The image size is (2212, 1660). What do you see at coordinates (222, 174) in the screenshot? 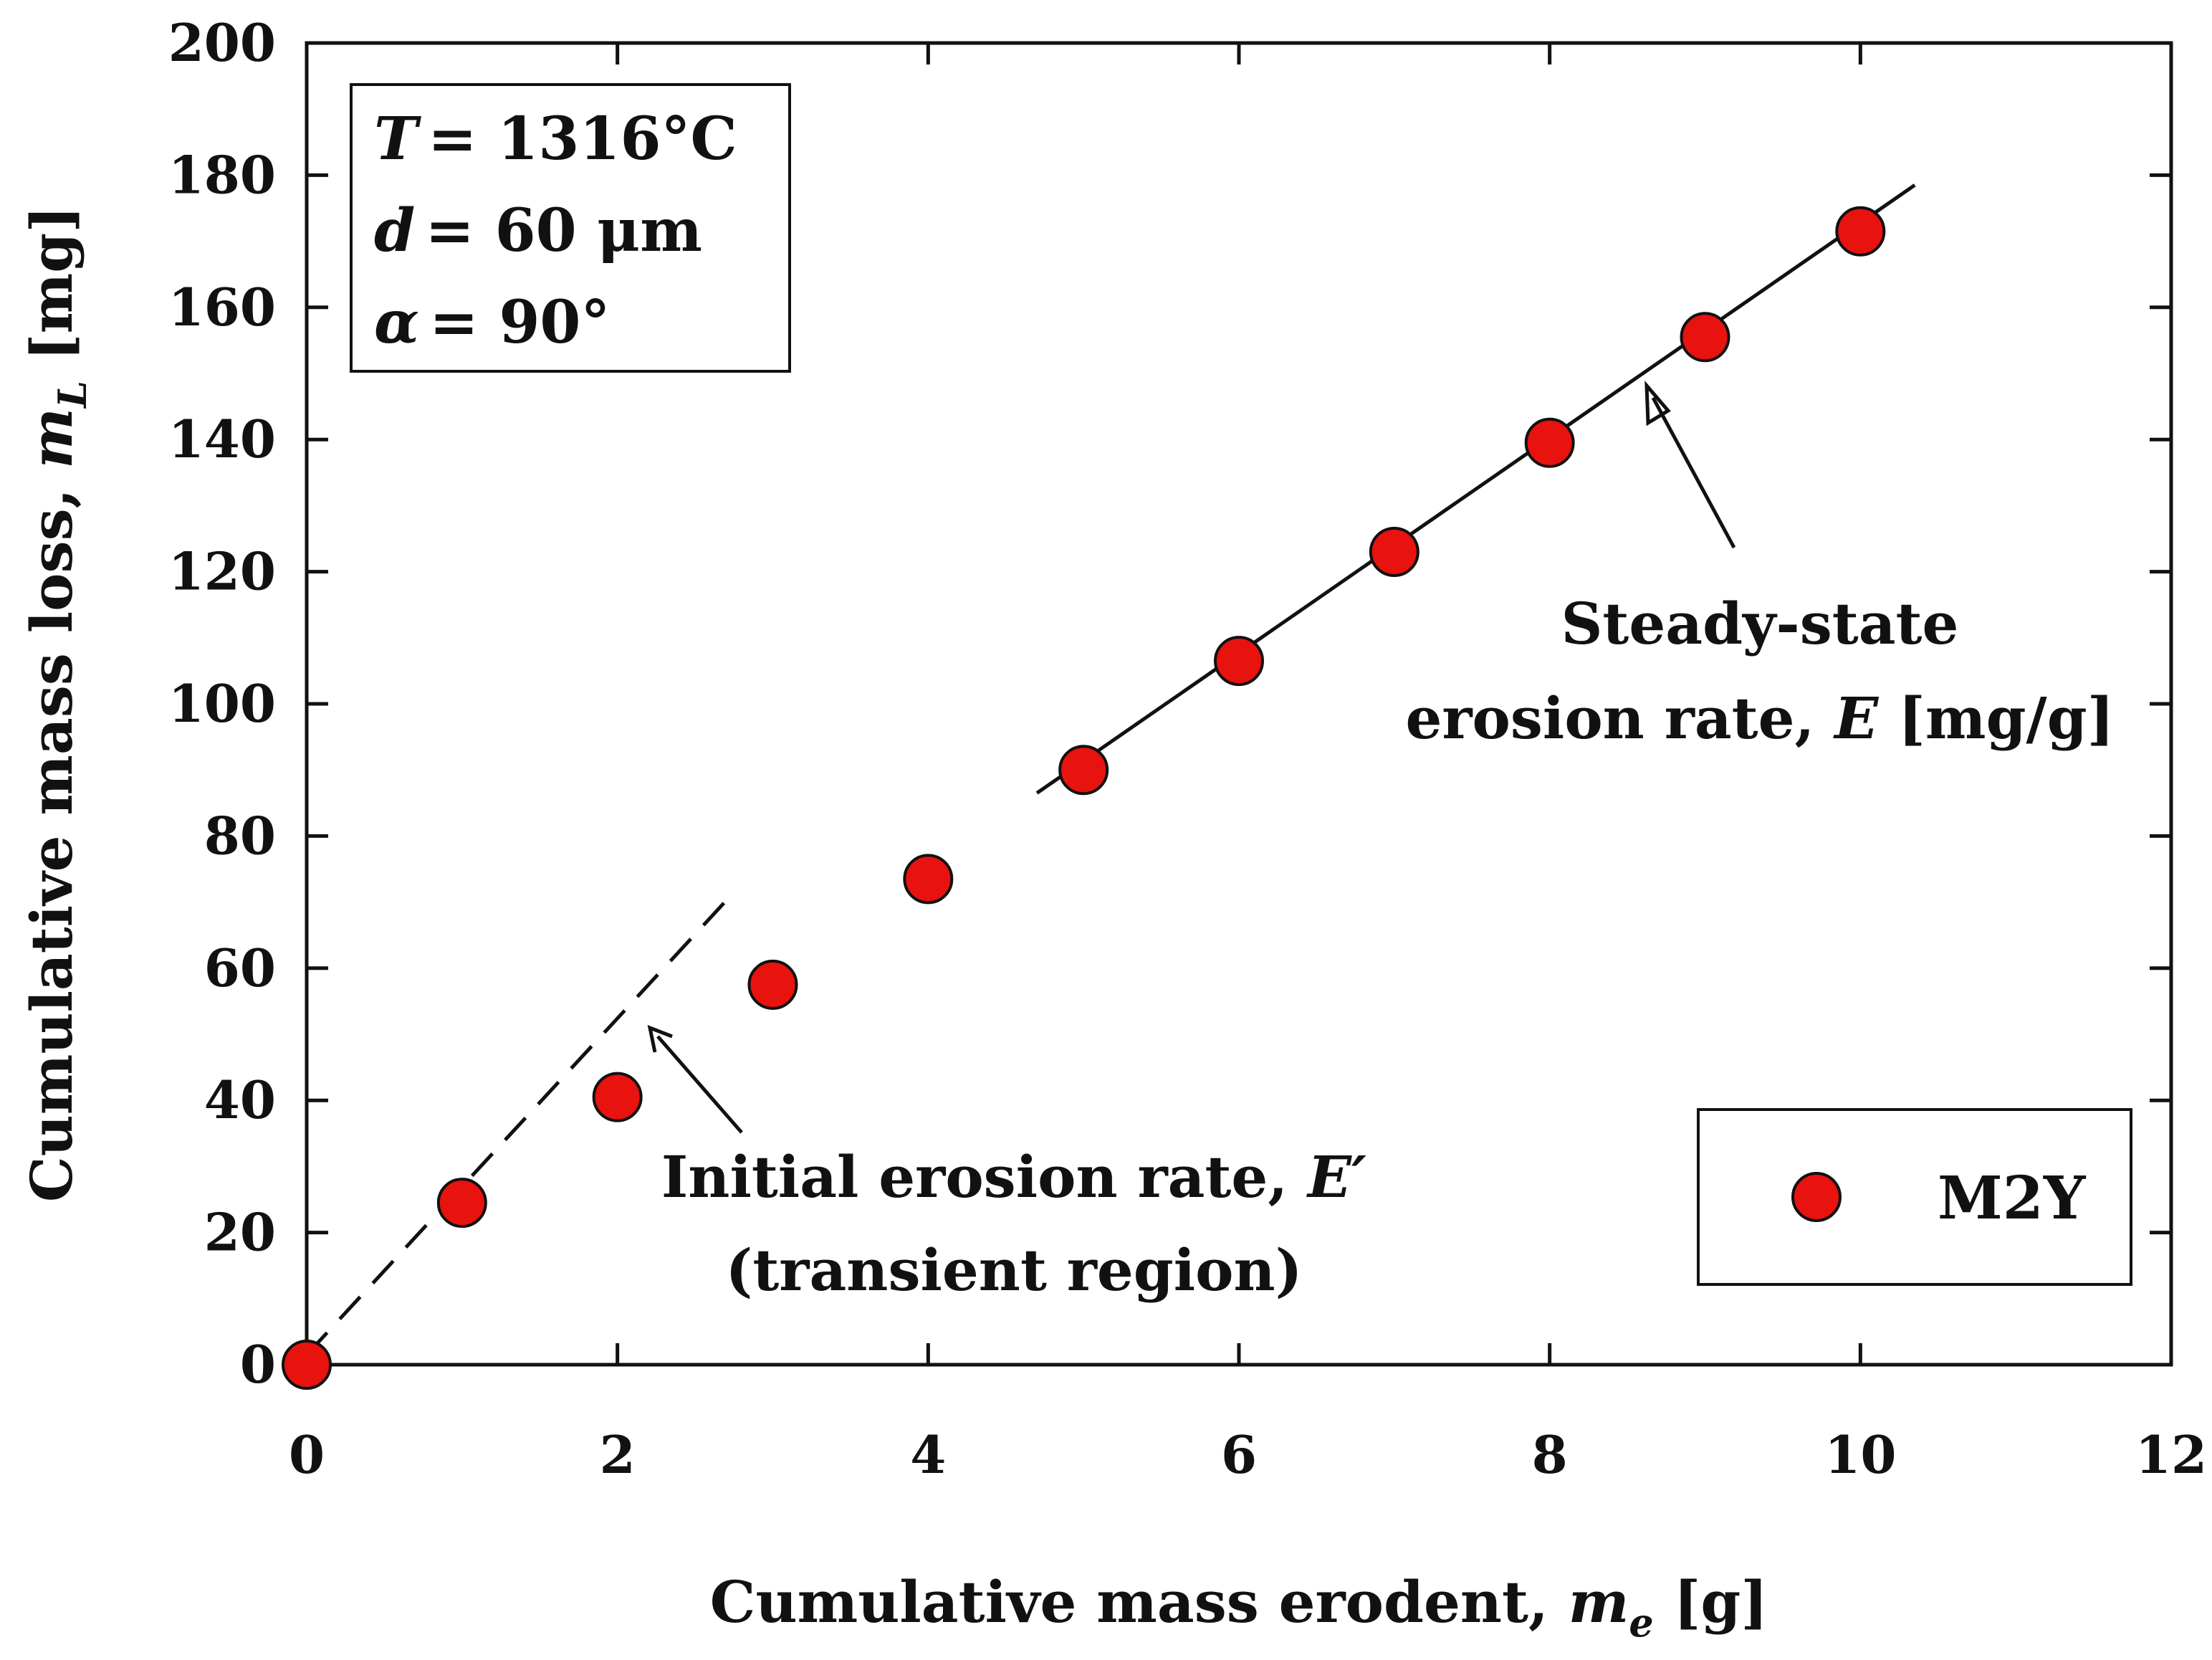
I see `y-tick-label: 180` at bounding box center [222, 174].